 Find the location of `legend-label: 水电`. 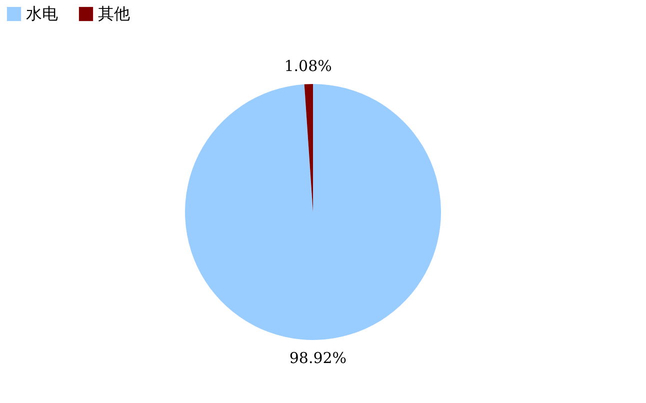

legend-label: 水电 is located at coordinates (42, 13).